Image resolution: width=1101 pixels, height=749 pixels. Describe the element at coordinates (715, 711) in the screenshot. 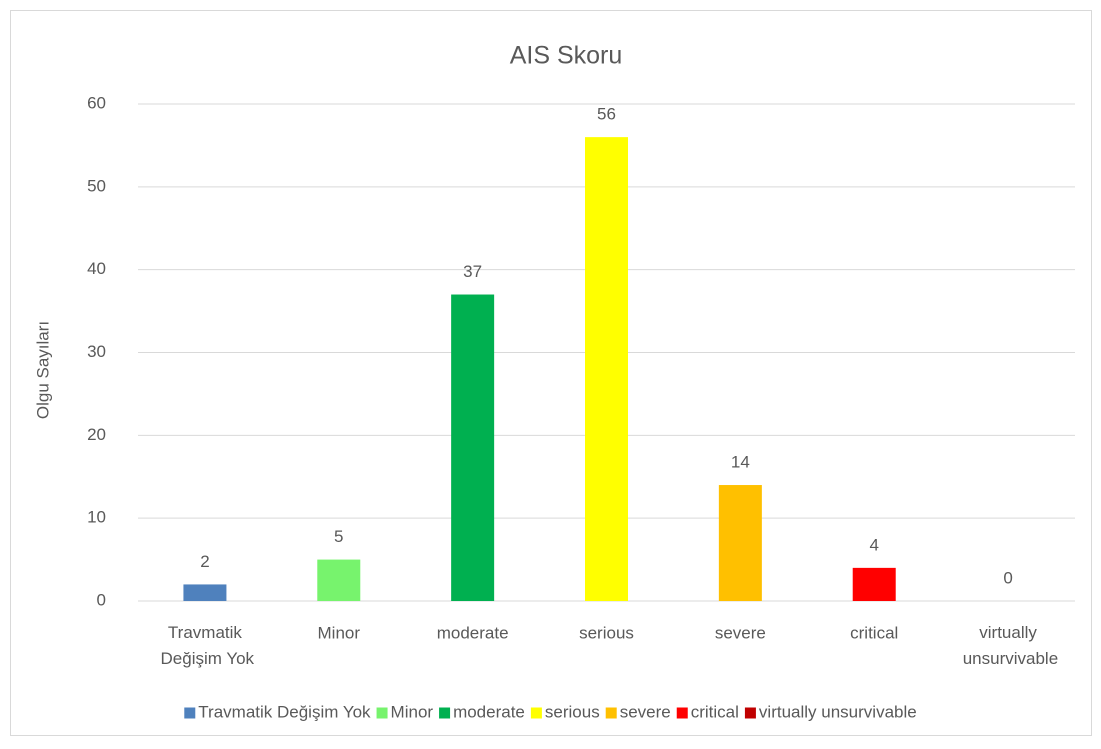

I see `legend-label: critical` at that location.